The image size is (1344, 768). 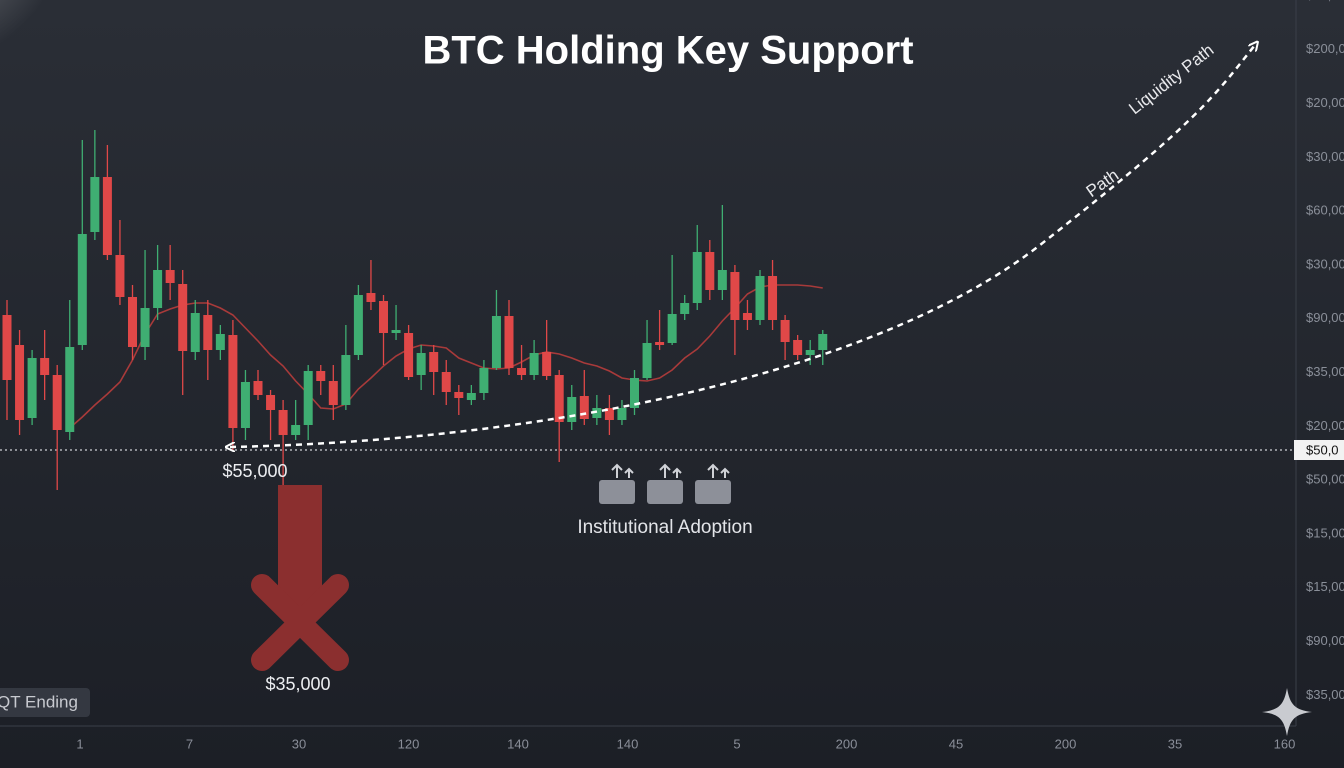 I want to click on support-label: $55,000, so click(x=254, y=471).